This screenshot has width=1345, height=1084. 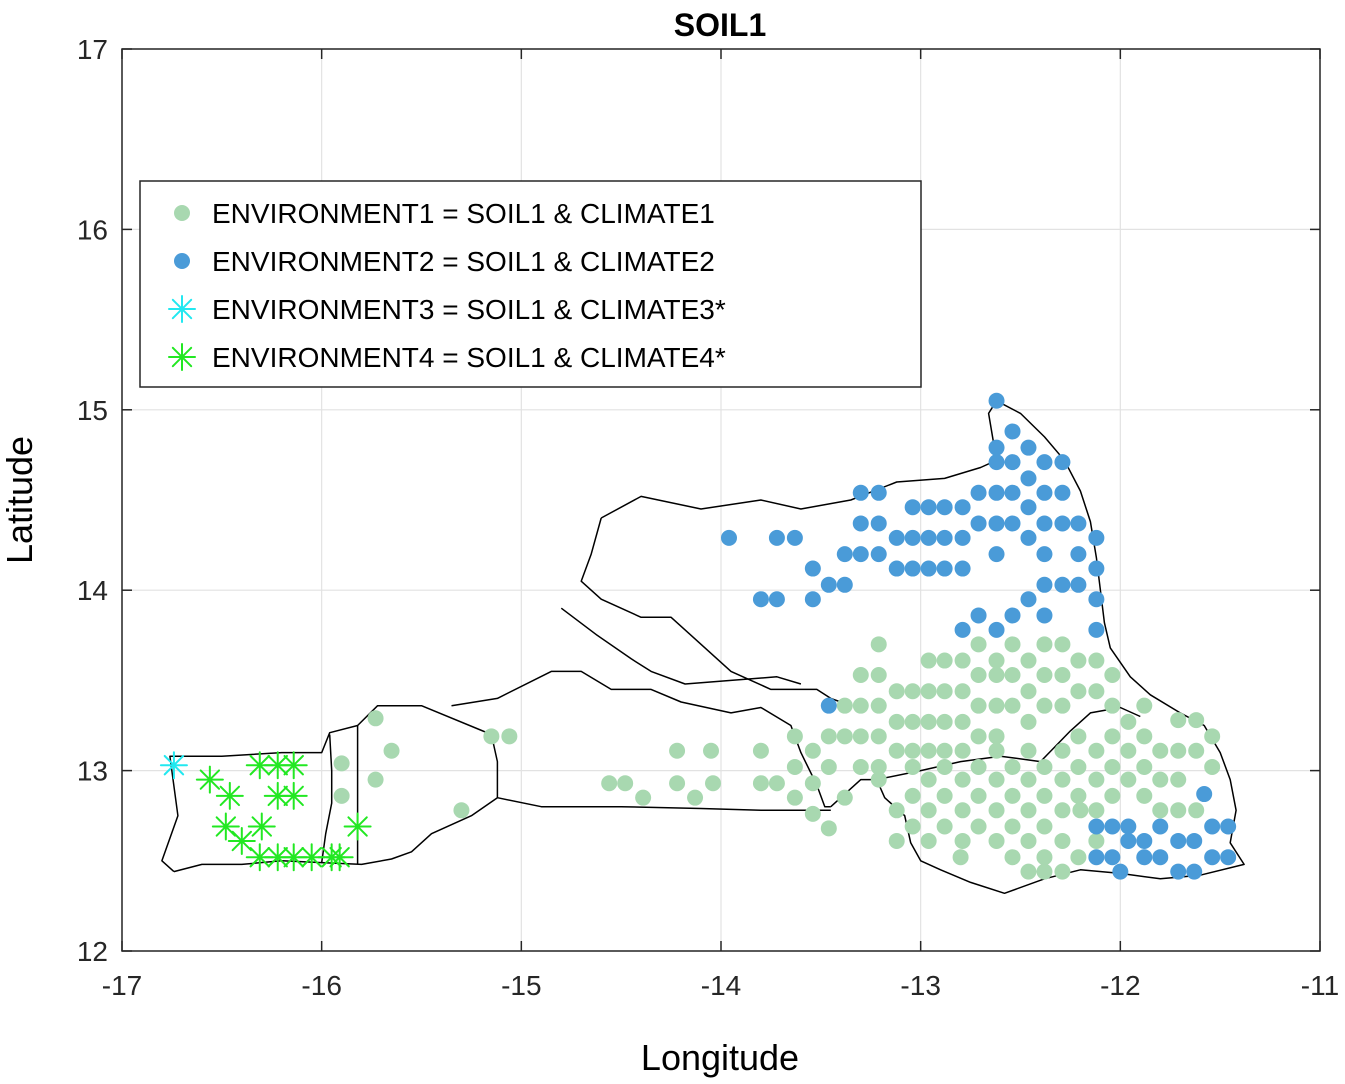 I want to click on x-tick-label: -17, so click(x=122, y=985).